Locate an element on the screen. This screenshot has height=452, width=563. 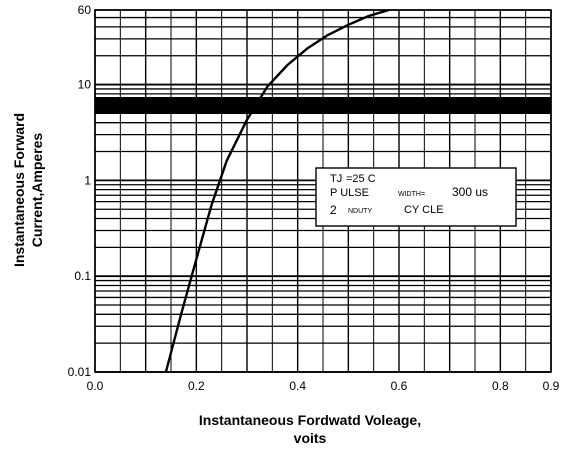
note-duty-number: 2 is located at coordinates (333, 210).